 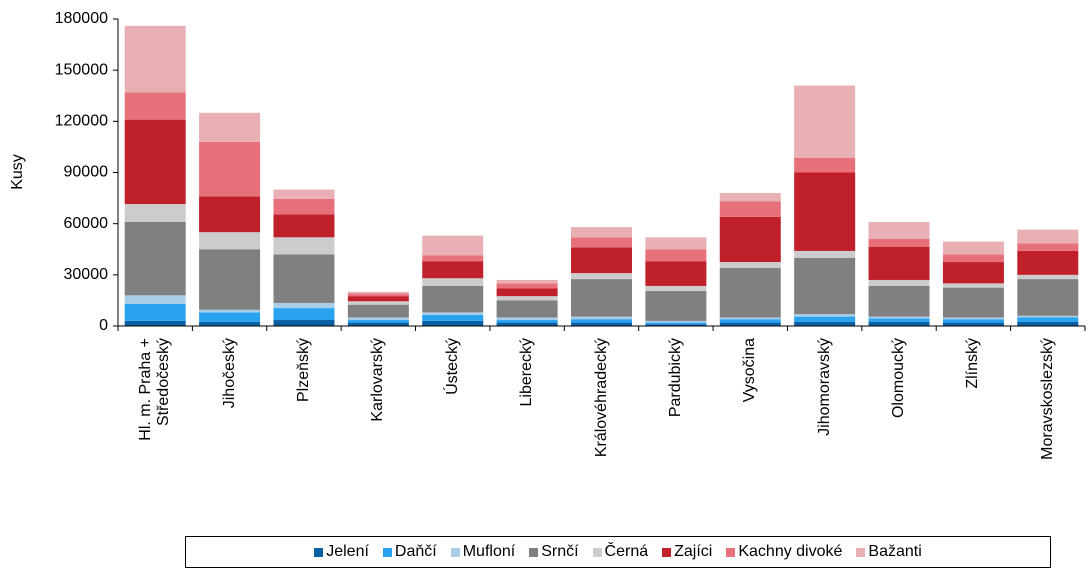 What do you see at coordinates (155, 389) in the screenshot?
I see `x-tick-label: Hl. m. Praha + Středočeský` at bounding box center [155, 389].